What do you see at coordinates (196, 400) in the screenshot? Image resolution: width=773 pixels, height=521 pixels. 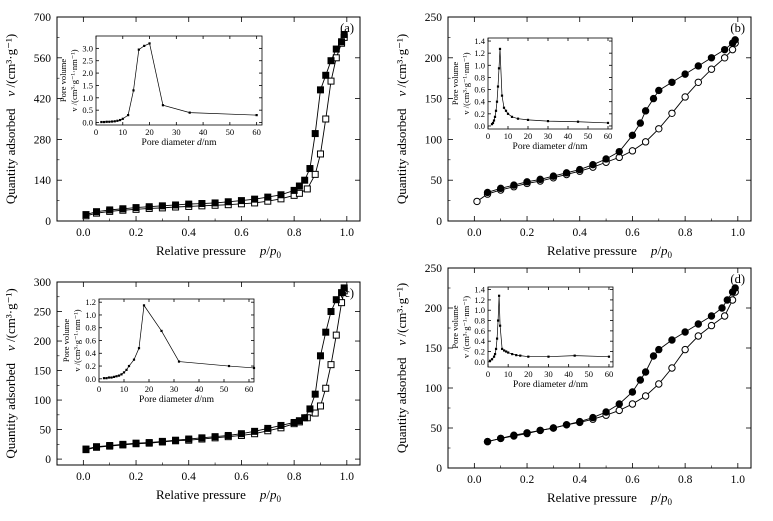 I see `inset-x-label-var: d` at bounding box center [196, 400].